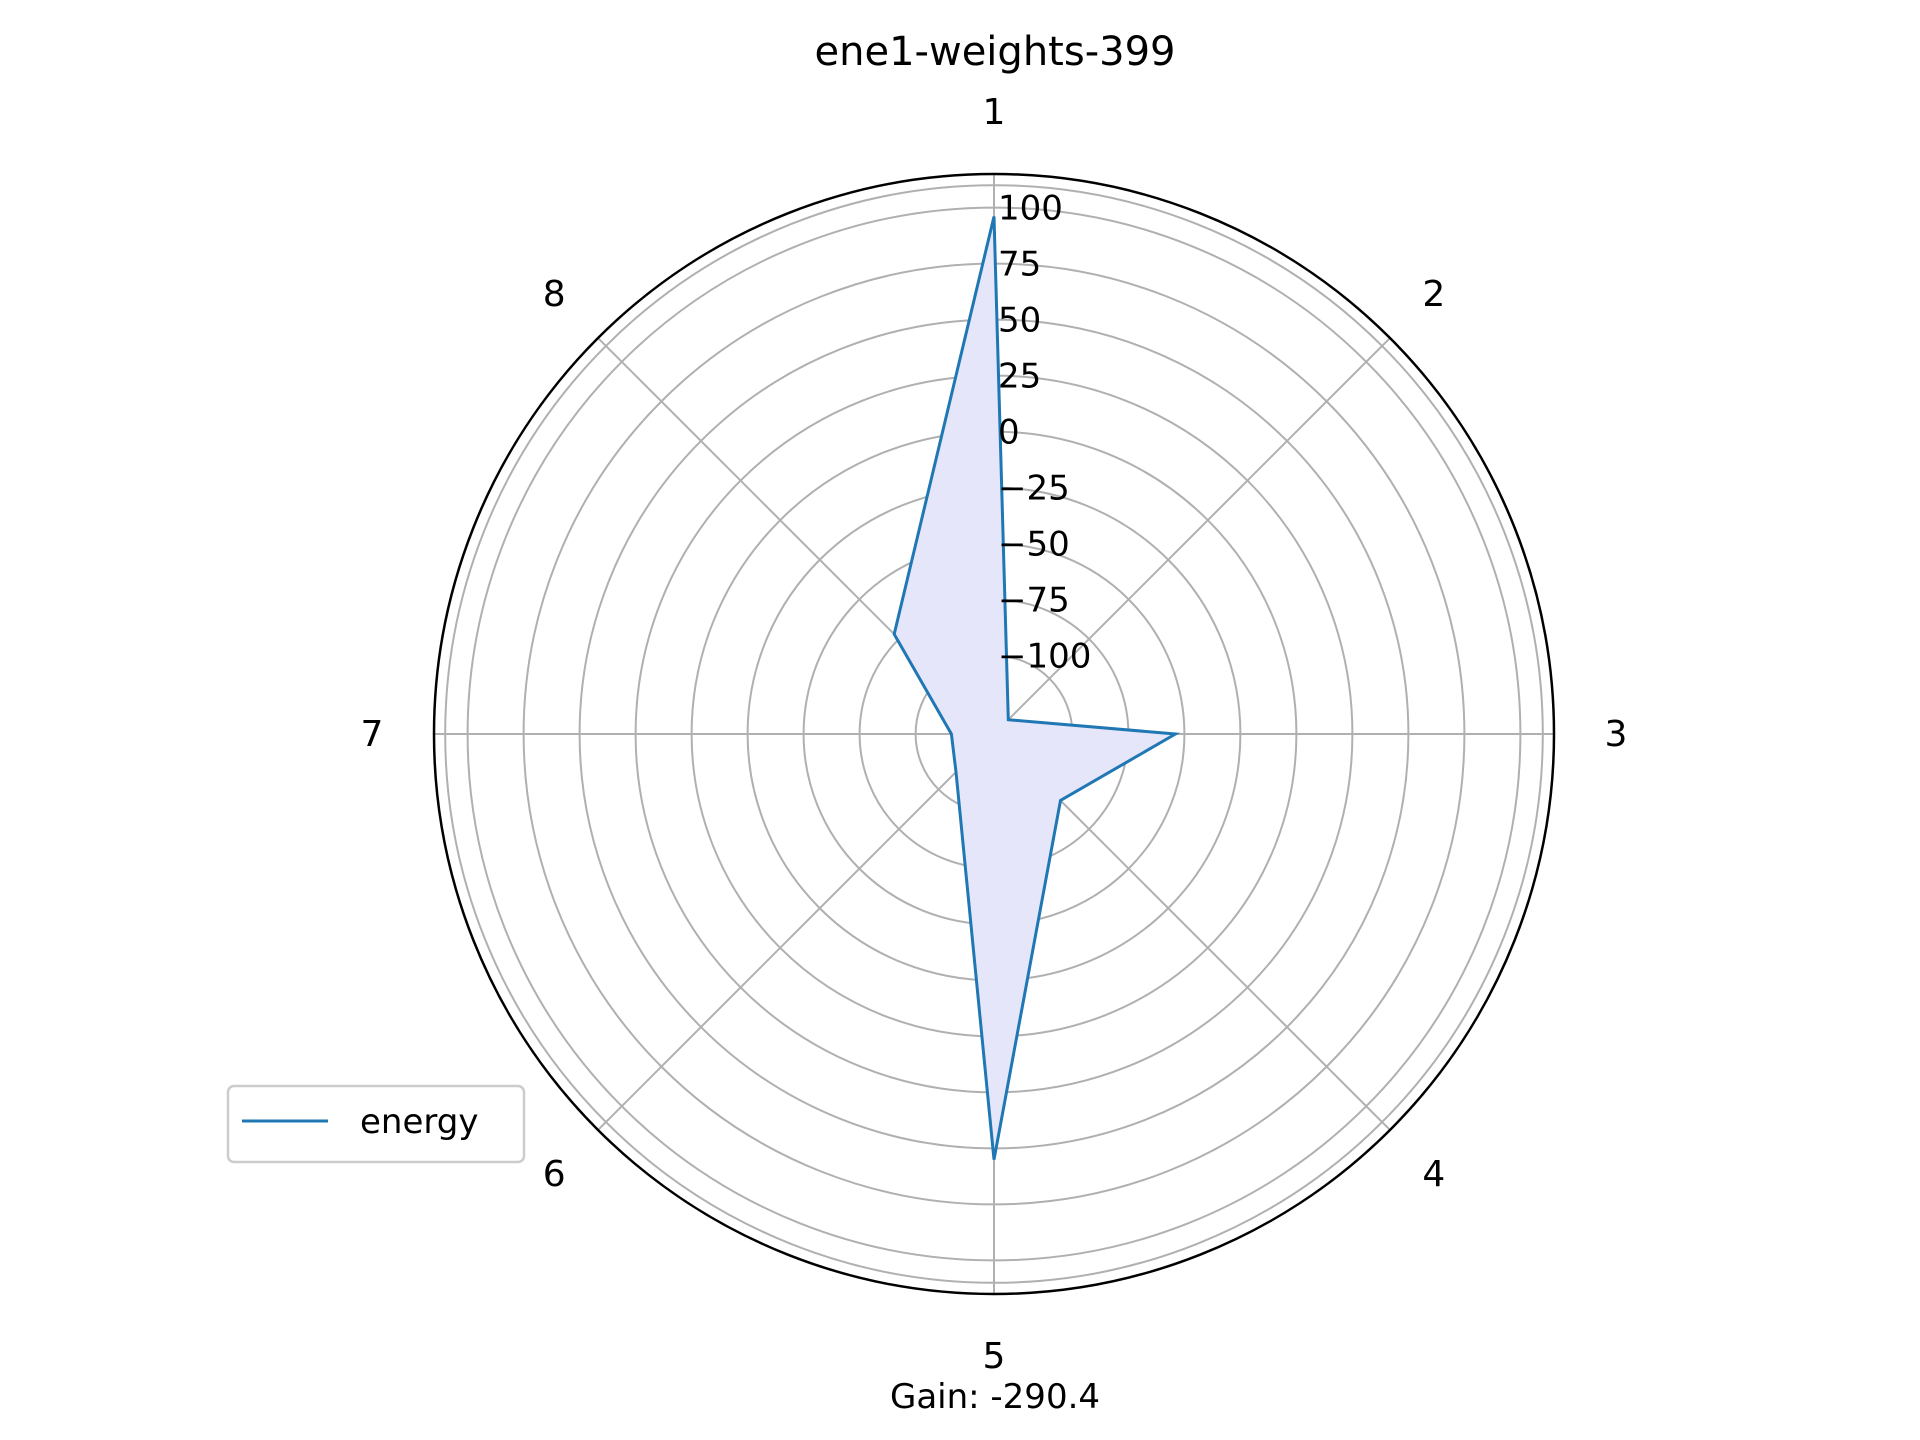 The height and width of the screenshot is (1440, 1920). What do you see at coordinates (419, 1122) in the screenshot?
I see `legend-label-energy: energy` at bounding box center [419, 1122].